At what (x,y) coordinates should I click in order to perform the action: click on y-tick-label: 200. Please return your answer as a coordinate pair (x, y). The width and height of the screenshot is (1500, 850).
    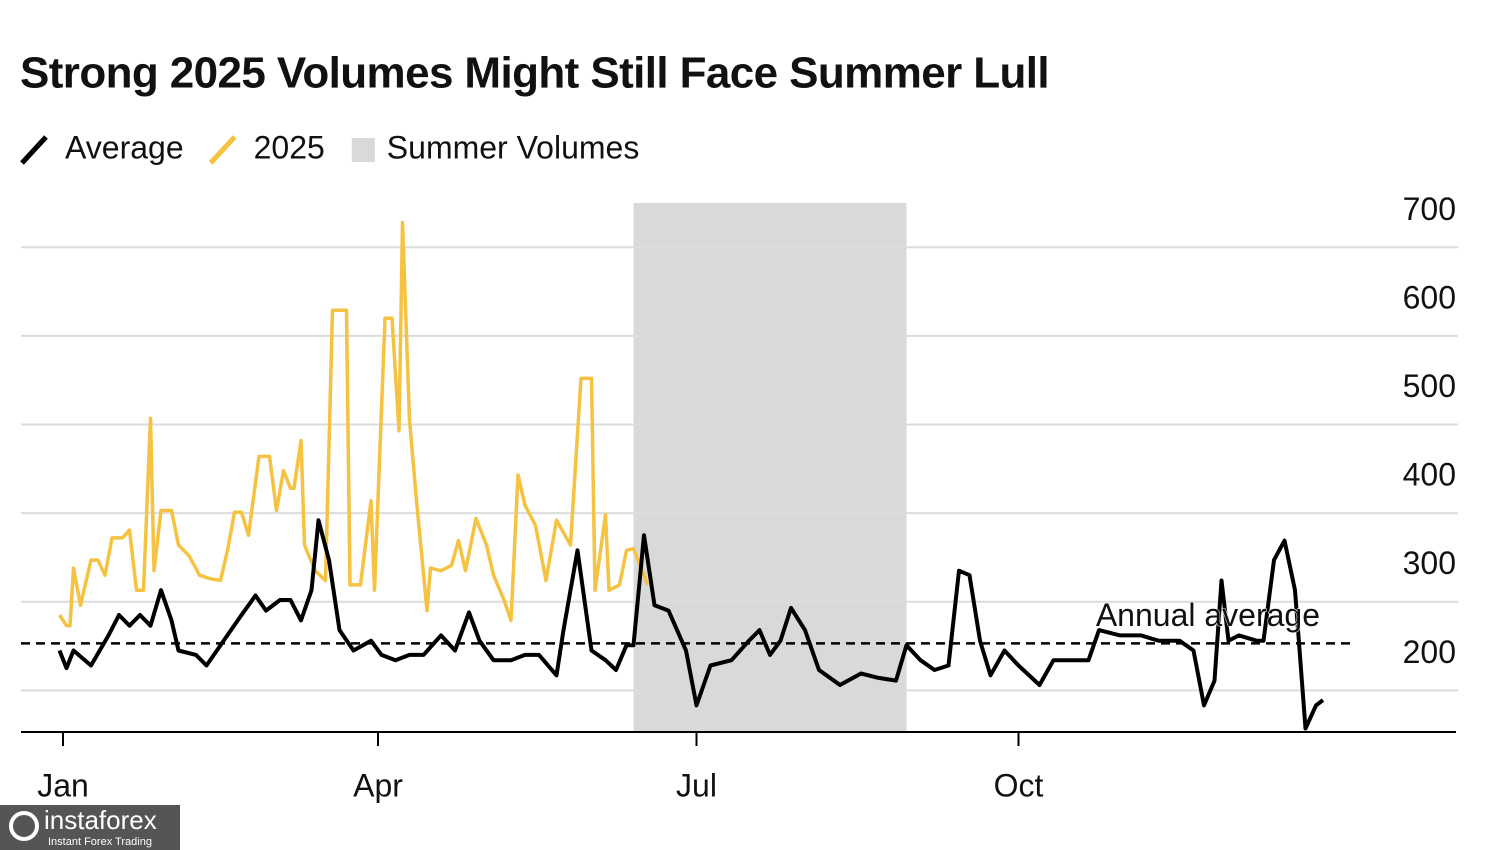
    Looking at the image, I should click on (1429, 652).